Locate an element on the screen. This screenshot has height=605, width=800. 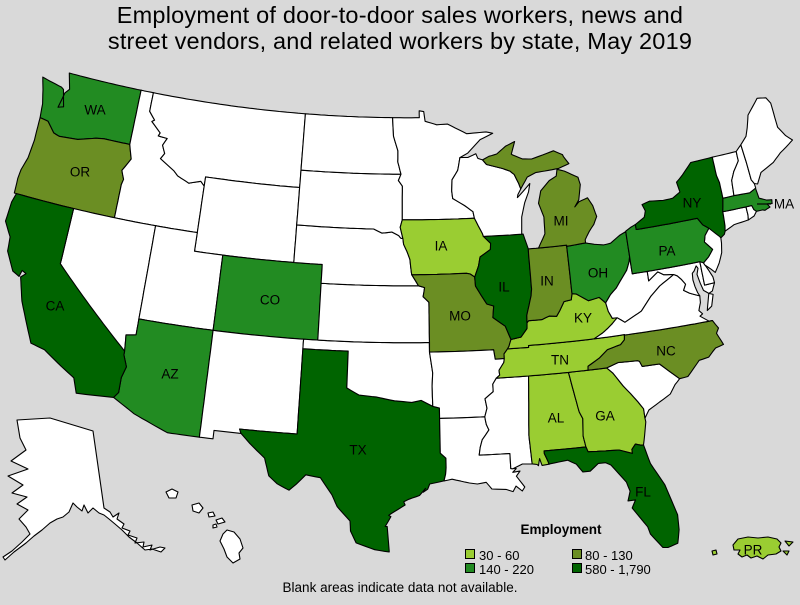
svg-text: MI is located at coordinates (561, 221).